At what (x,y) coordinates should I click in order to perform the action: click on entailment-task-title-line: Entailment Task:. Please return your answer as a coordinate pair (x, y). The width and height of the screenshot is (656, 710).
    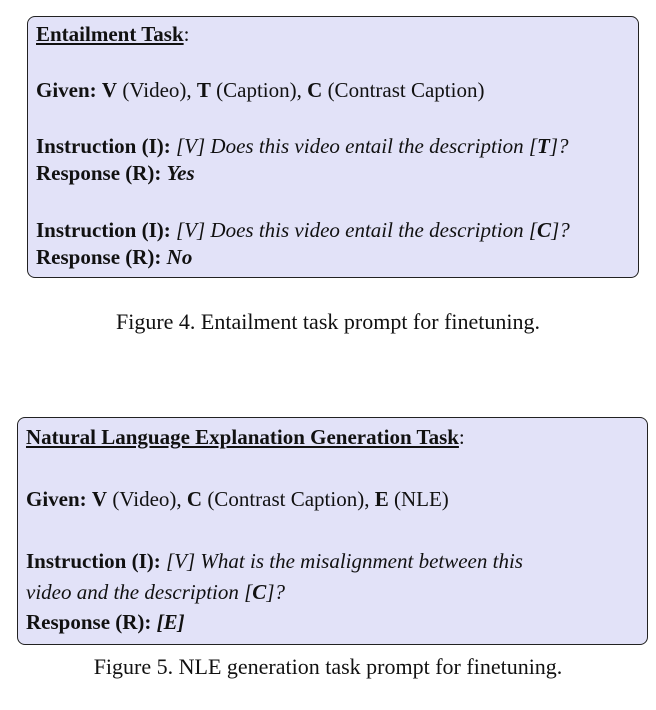
    Looking at the image, I should click on (113, 34).